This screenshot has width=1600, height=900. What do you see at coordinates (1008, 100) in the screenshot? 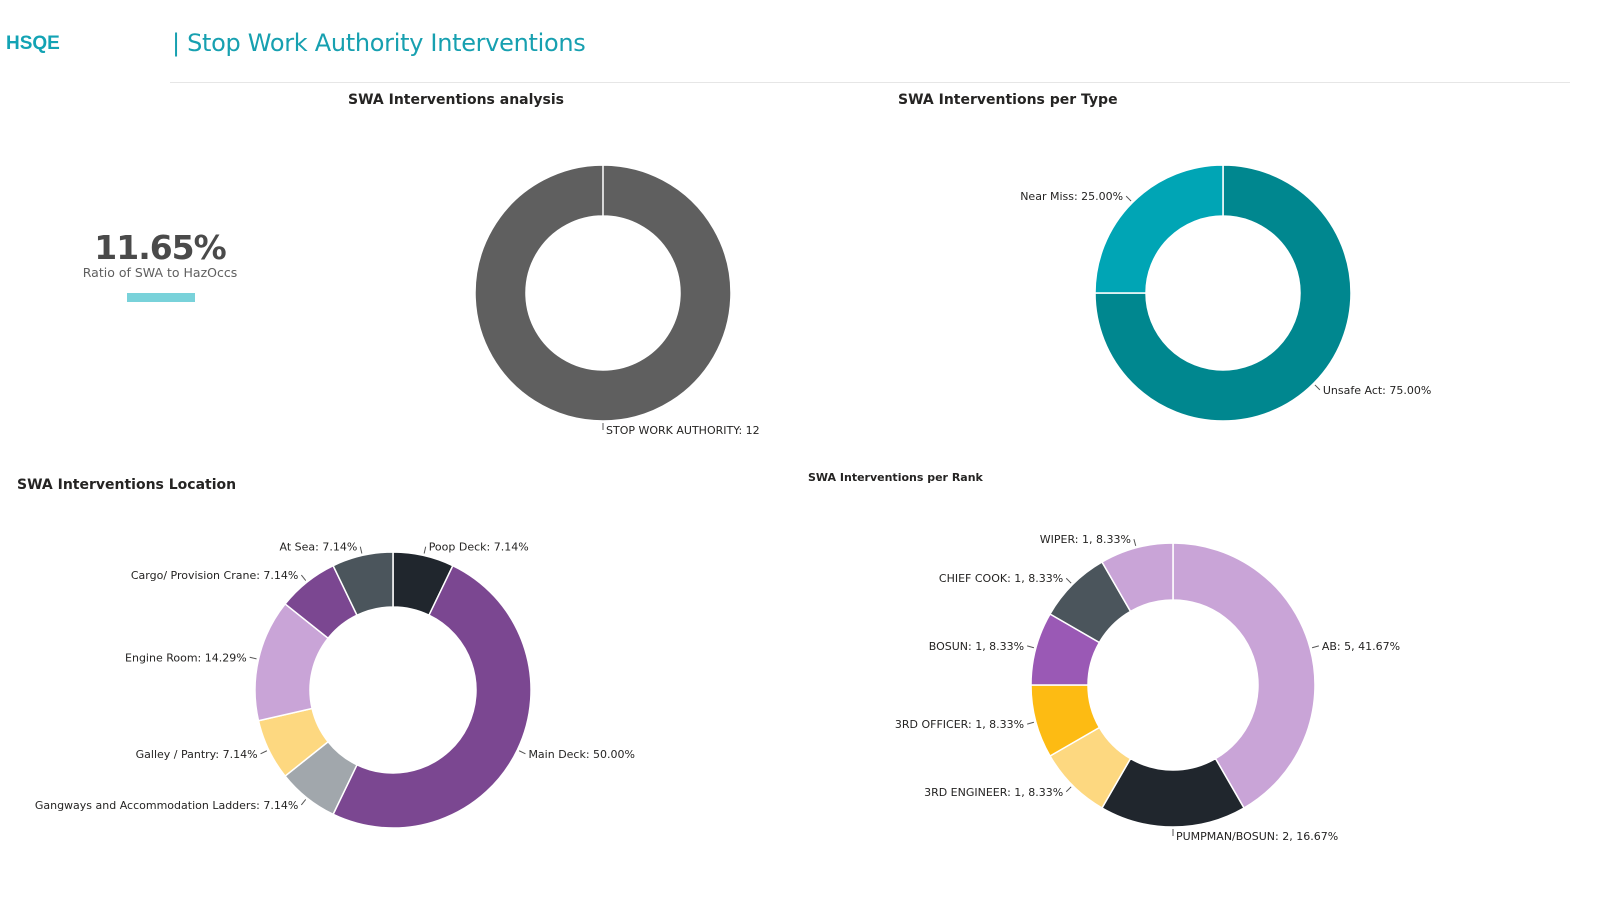
I see `chart-title-type: SWA Interventions per Type` at bounding box center [1008, 100].